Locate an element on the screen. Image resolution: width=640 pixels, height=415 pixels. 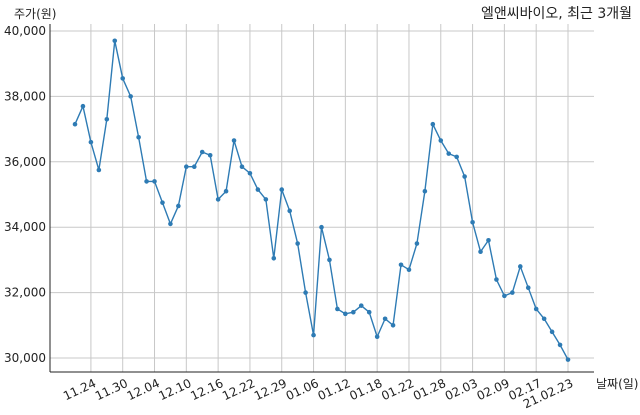
y-tick-label: 34,000 is located at coordinates (25, 227).